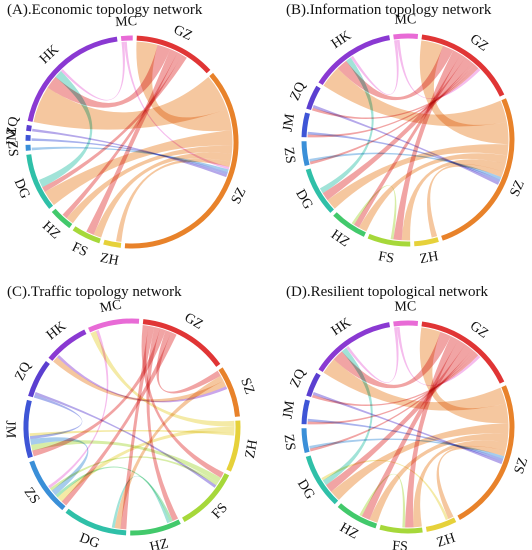  I want to click on ribbon-sz-fs, so click(453, 200).